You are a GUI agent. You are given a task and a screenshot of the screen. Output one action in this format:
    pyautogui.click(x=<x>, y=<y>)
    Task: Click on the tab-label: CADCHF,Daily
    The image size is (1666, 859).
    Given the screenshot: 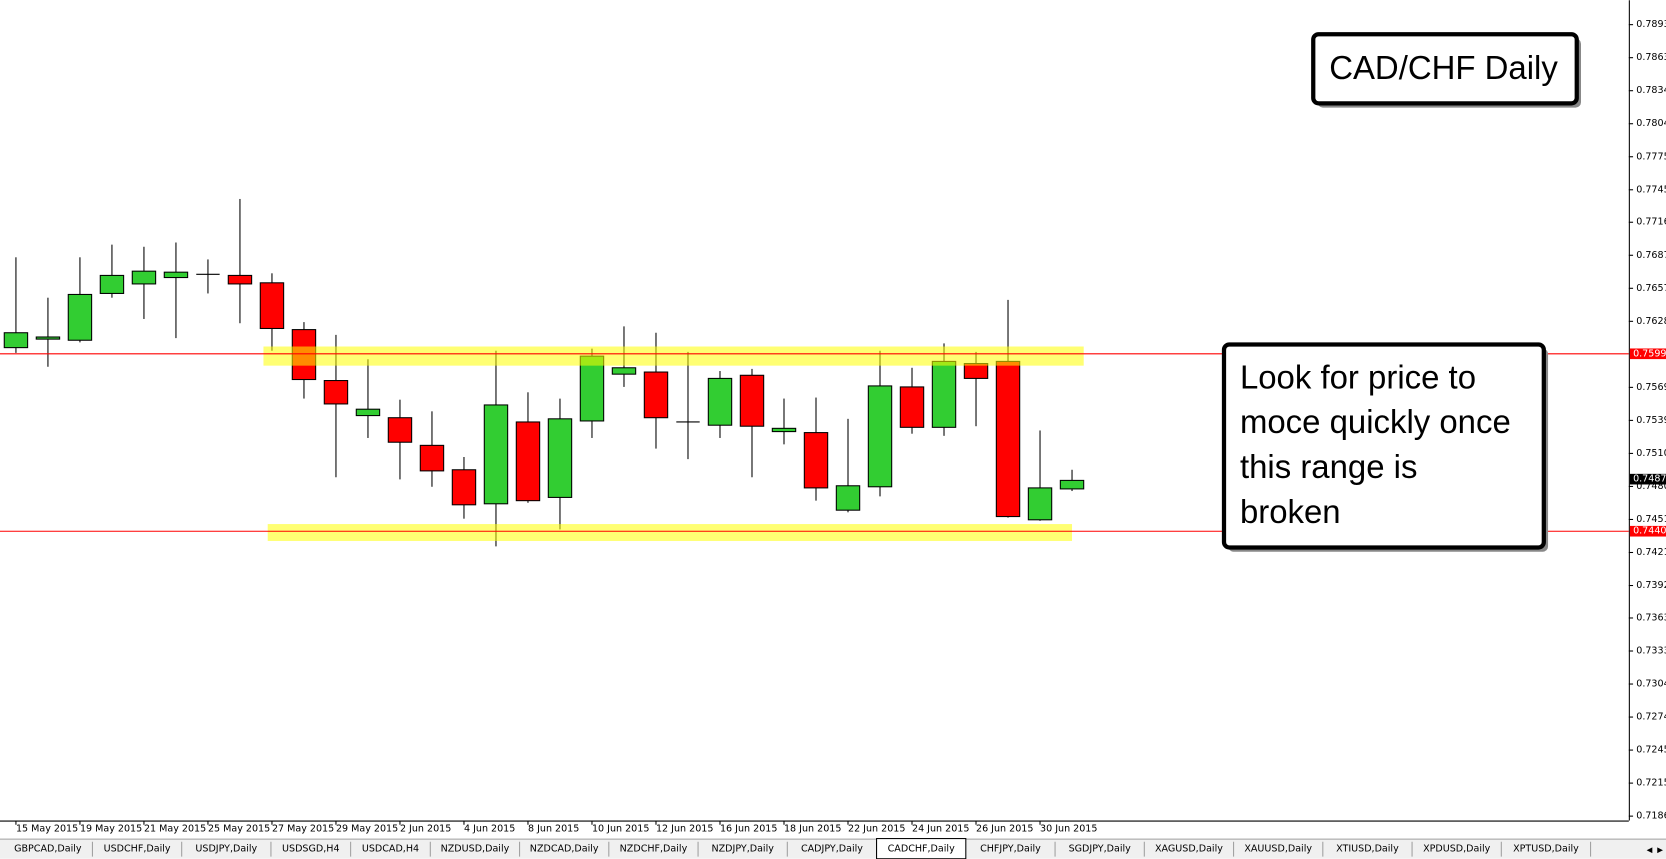 What is the action you would take?
    pyautogui.click(x=921, y=849)
    